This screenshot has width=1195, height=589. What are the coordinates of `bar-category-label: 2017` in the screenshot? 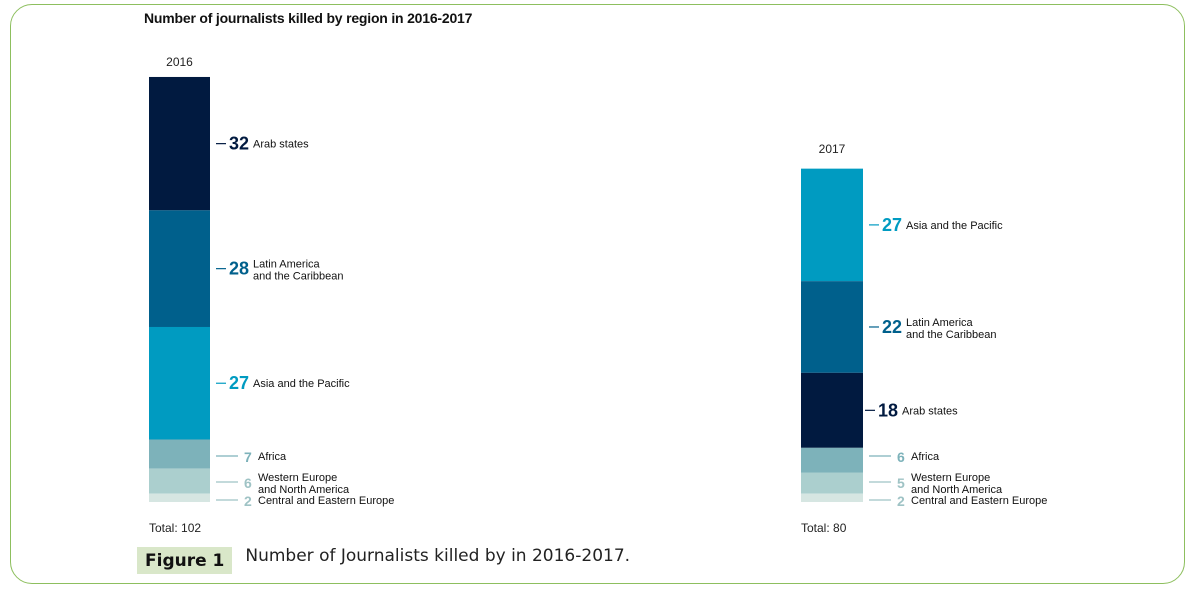 It's located at (832, 149).